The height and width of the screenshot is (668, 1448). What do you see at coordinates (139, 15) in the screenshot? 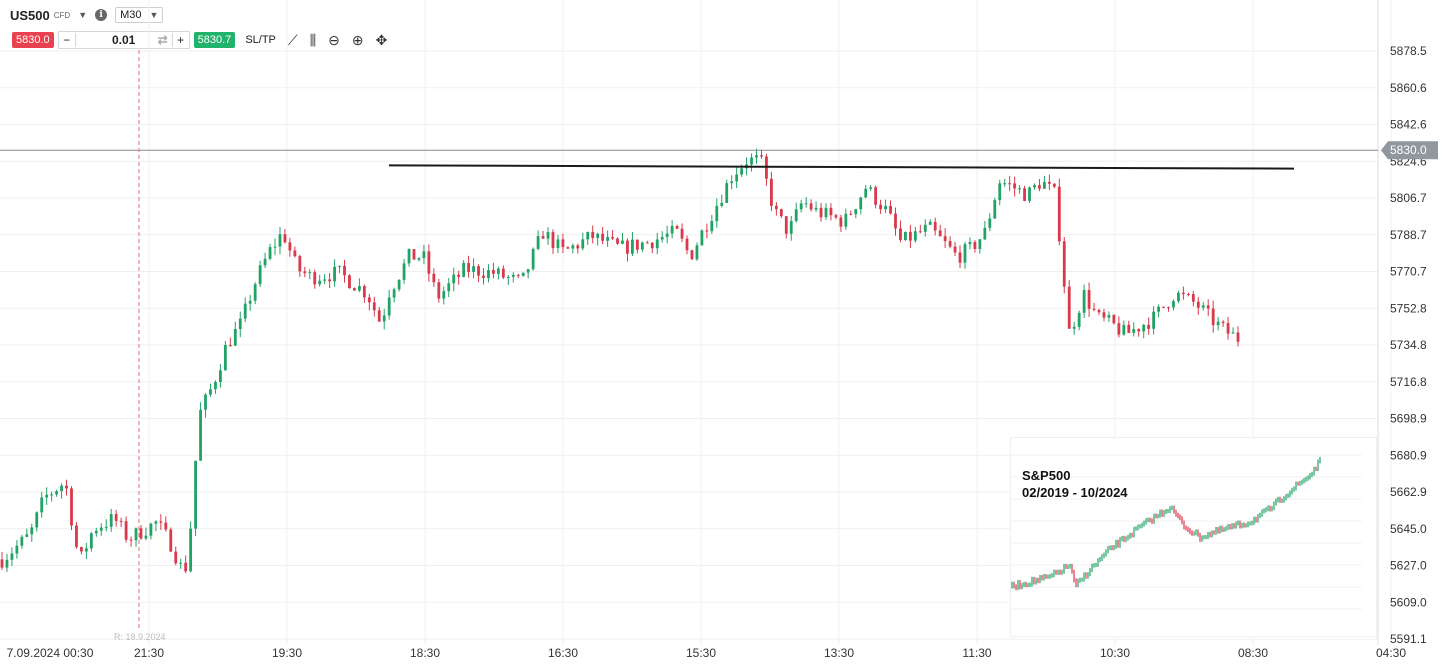
I see `timeframe-select: M30 ▼` at bounding box center [139, 15].